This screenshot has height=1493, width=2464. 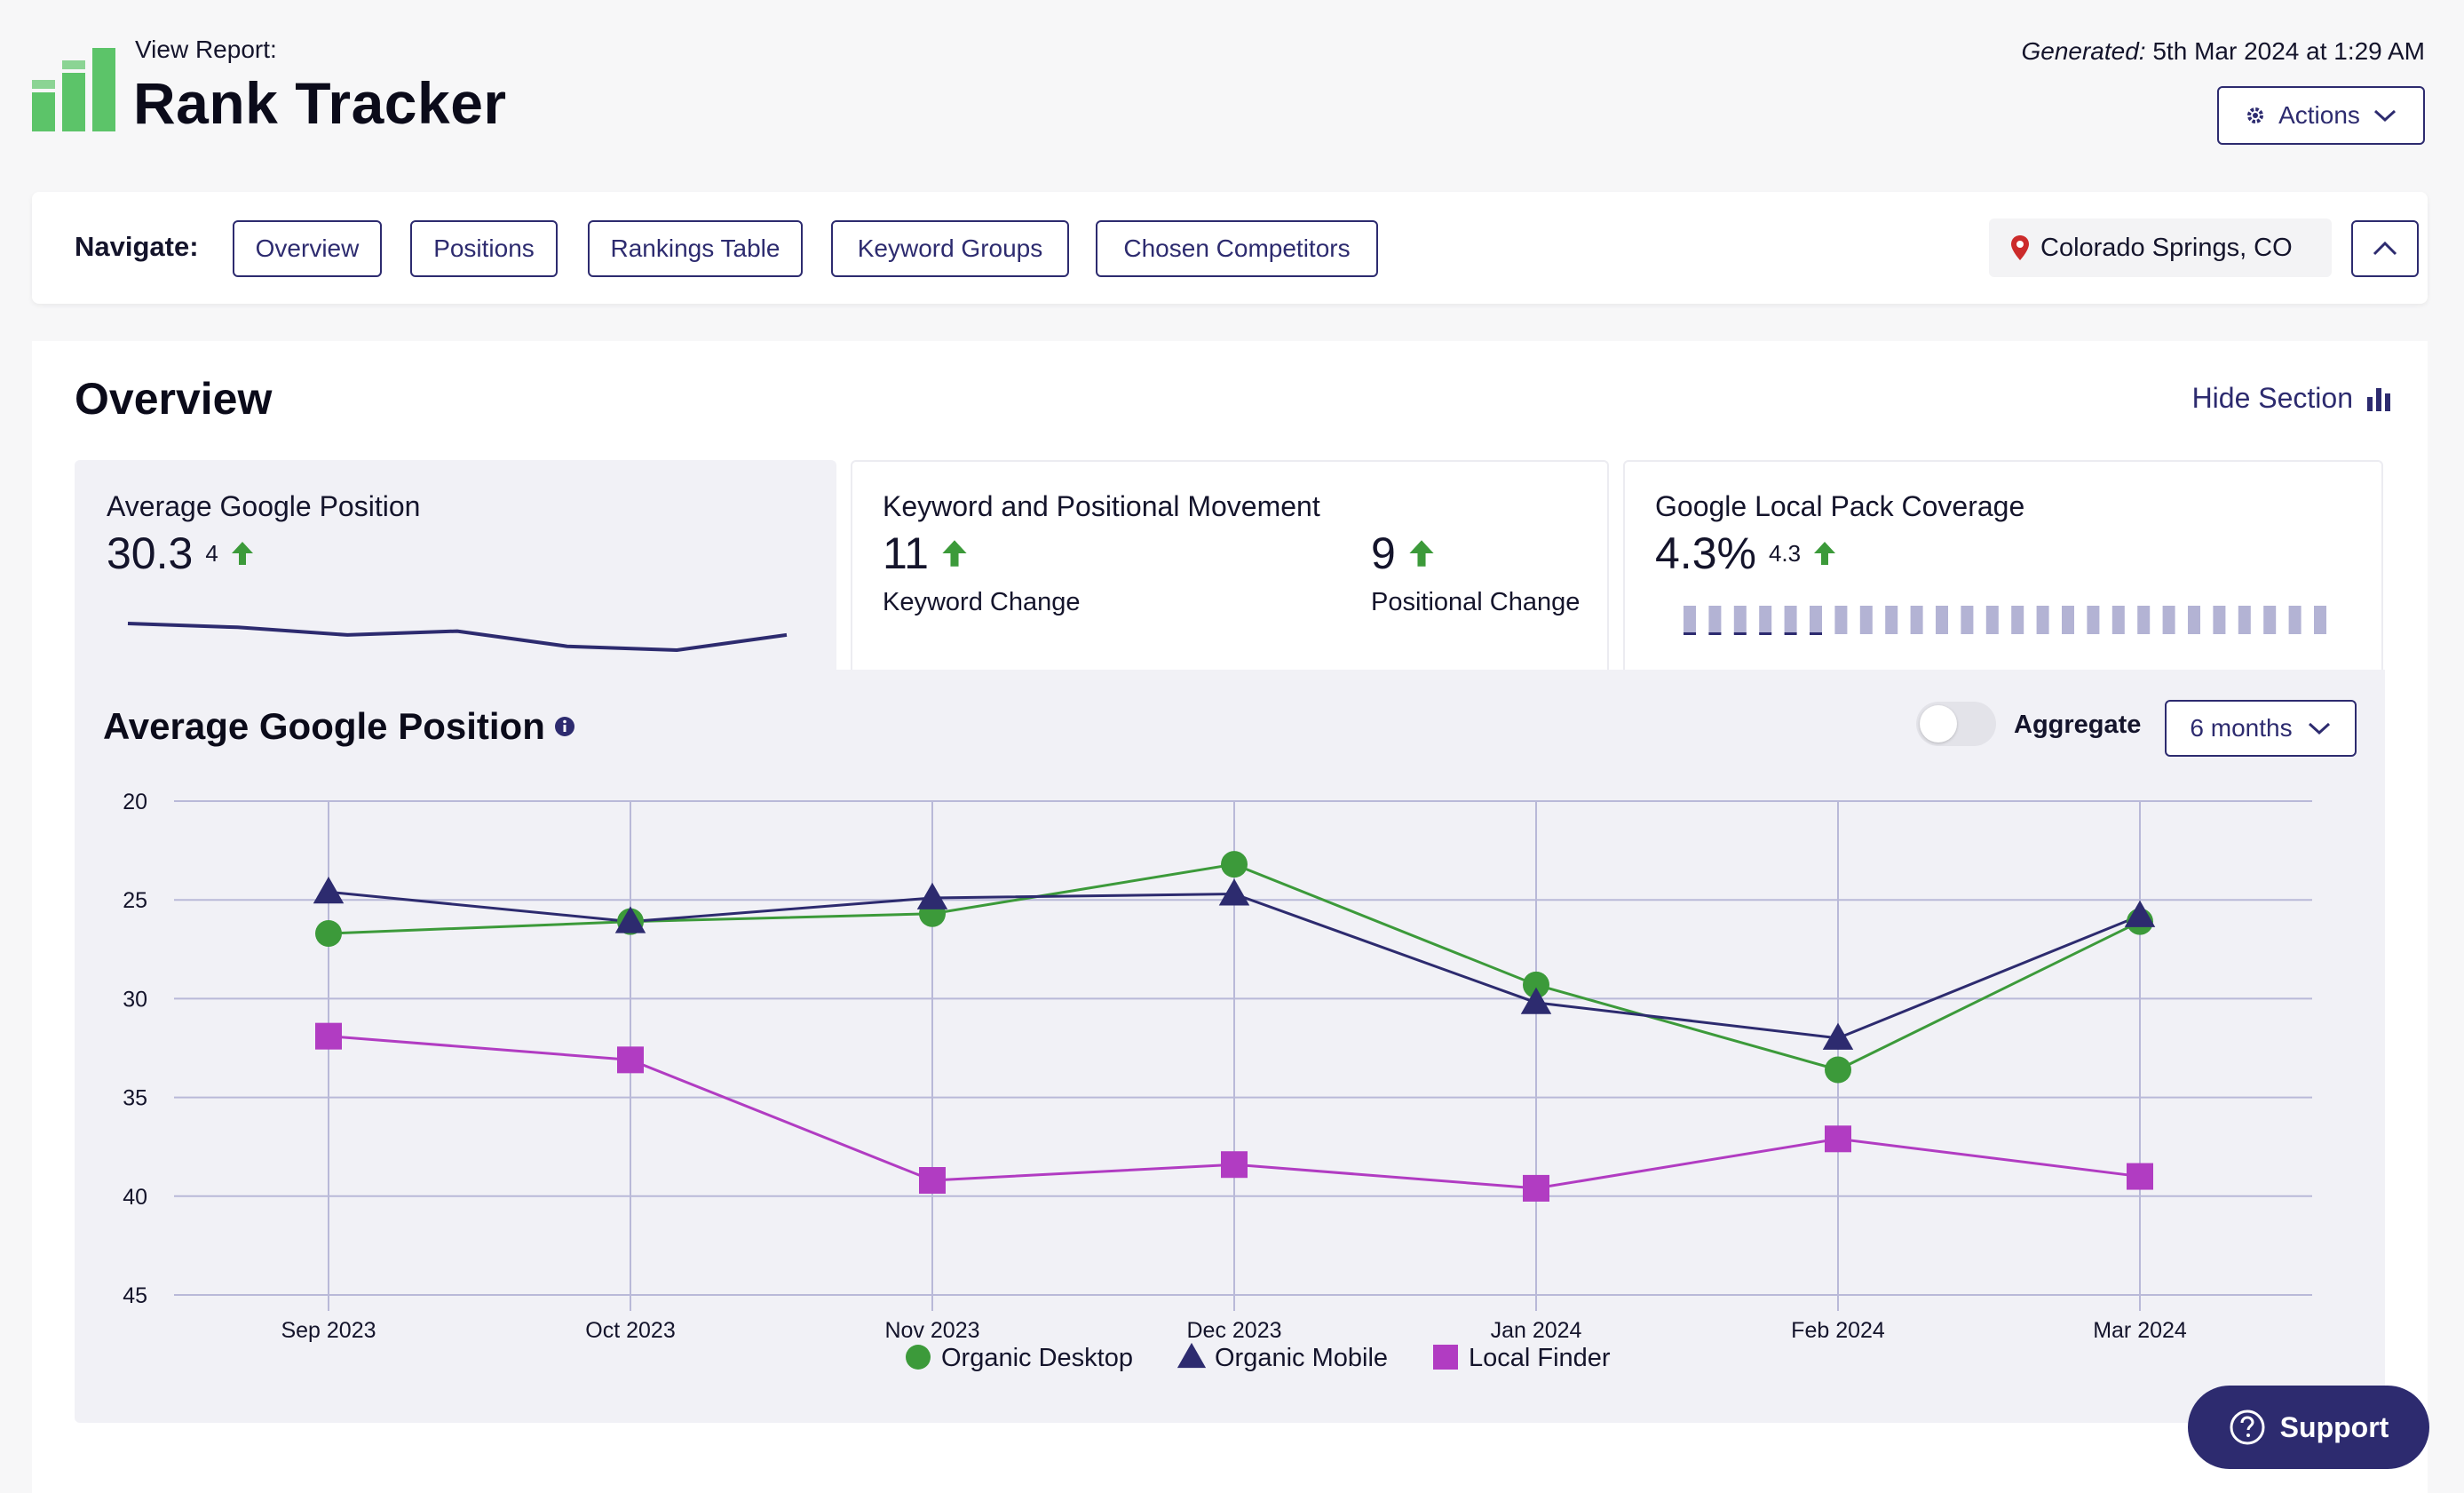 What do you see at coordinates (2321, 116) in the screenshot?
I see `actions-button: Actions` at bounding box center [2321, 116].